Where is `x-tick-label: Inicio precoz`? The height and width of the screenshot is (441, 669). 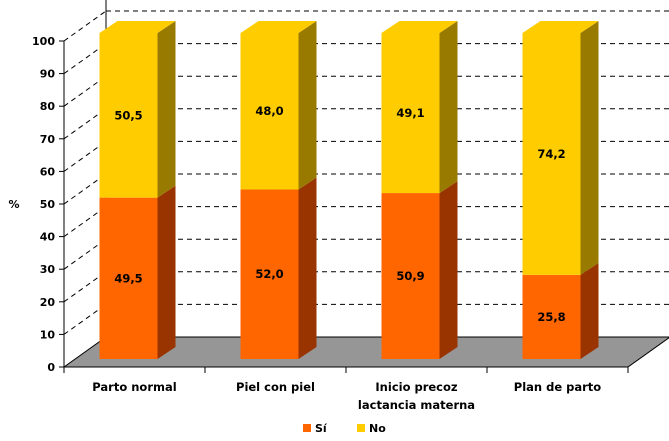
x-tick-label: Inicio precoz is located at coordinates (416, 387).